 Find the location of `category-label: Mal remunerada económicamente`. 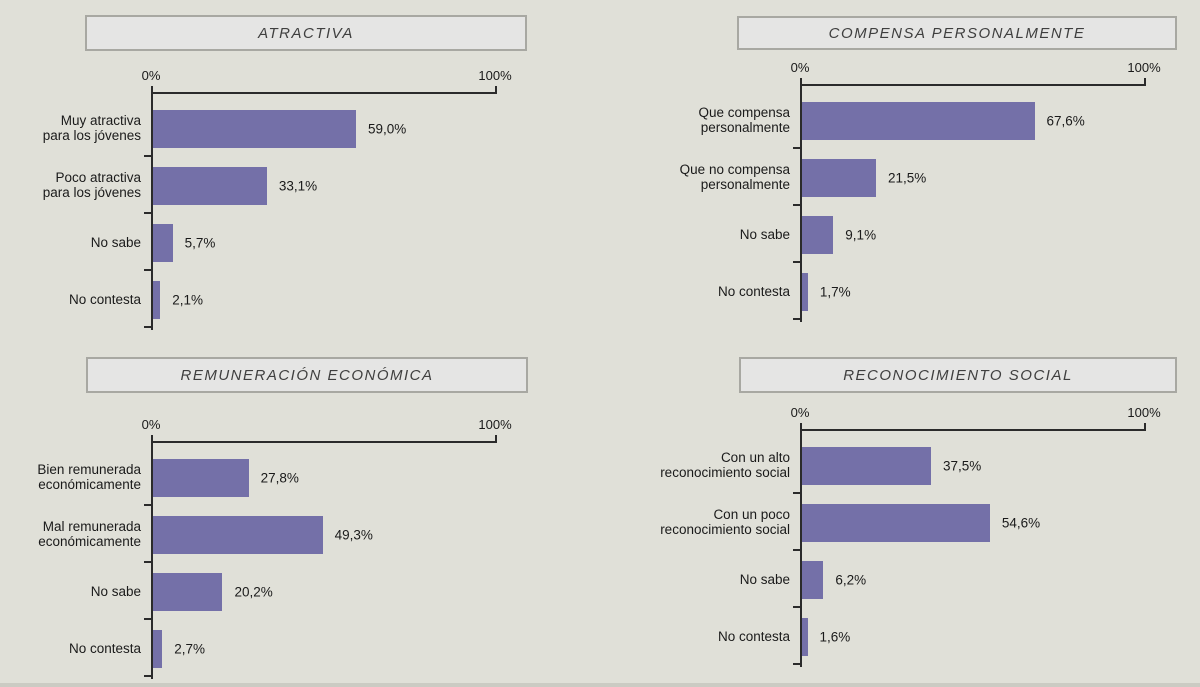

category-label: Mal remunerada económicamente is located at coordinates (89, 534).